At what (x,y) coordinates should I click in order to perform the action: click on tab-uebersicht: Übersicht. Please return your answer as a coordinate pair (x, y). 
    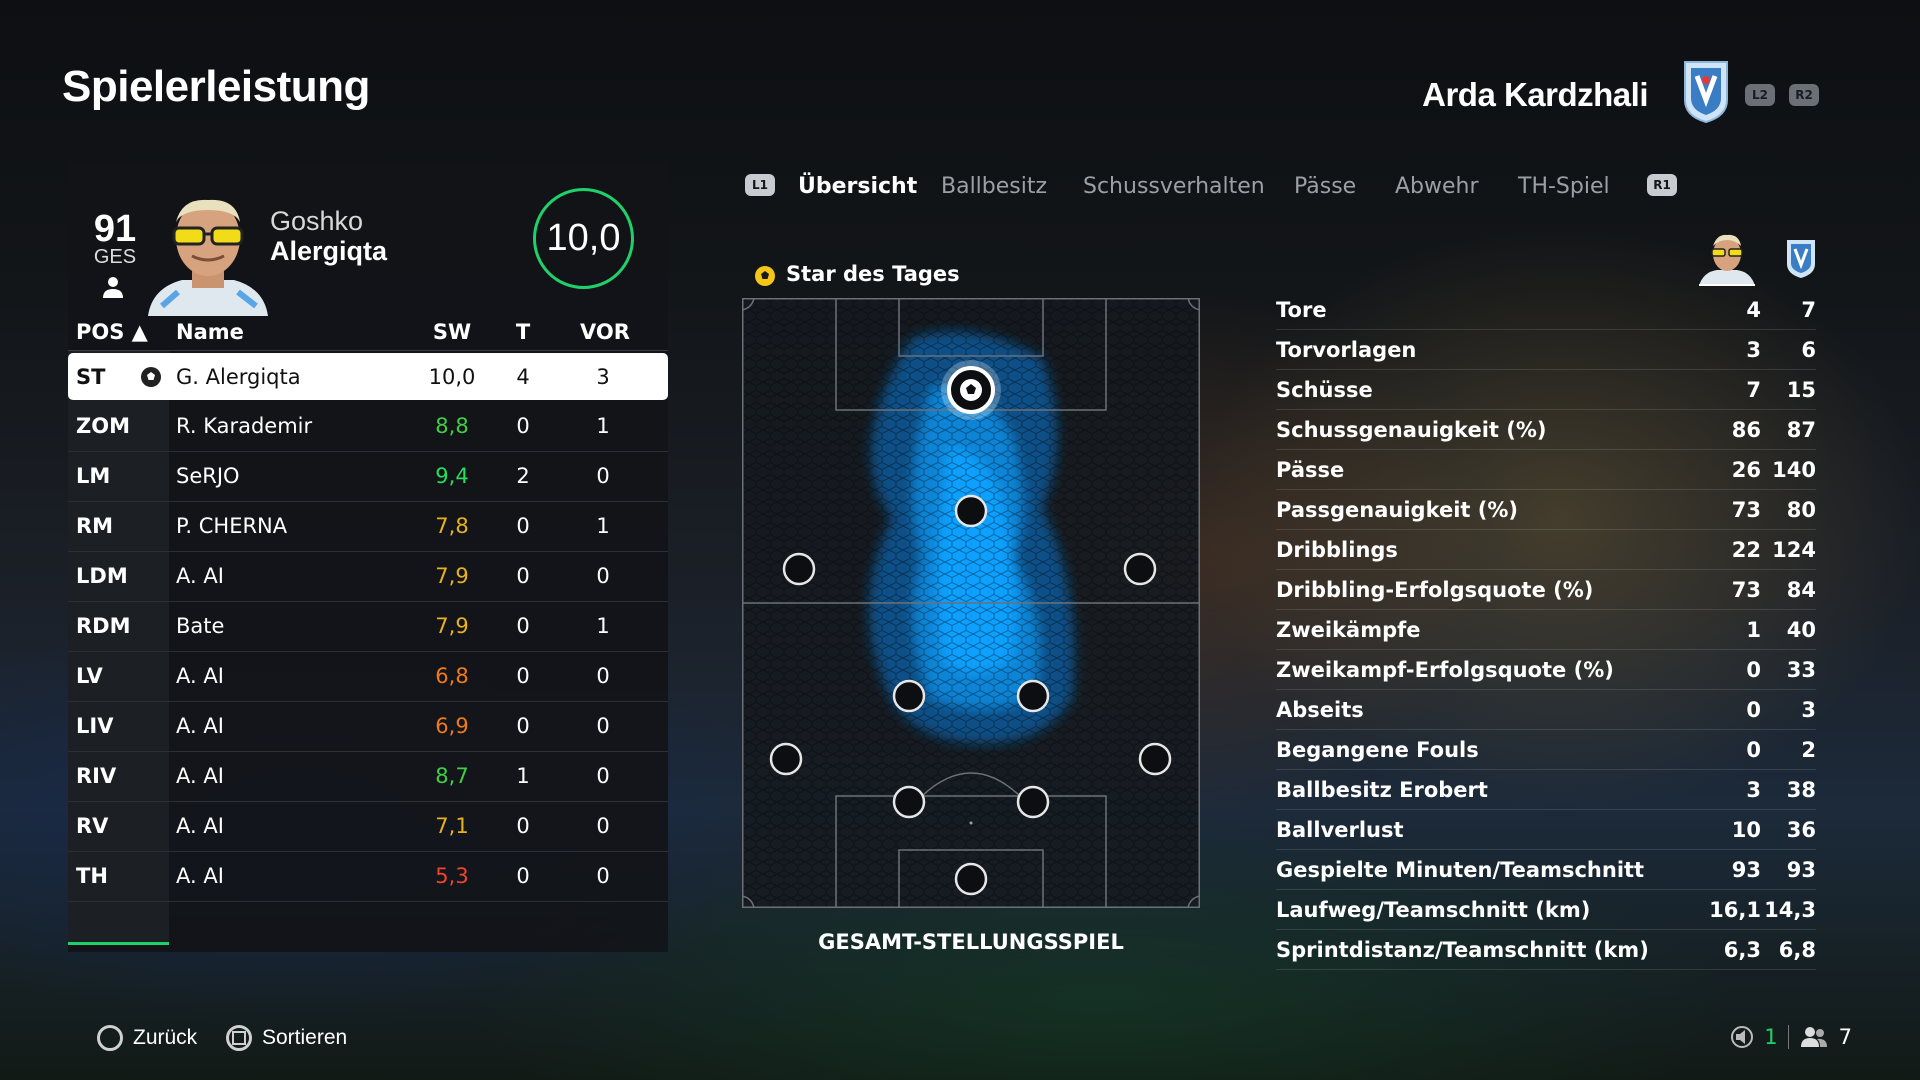
    Looking at the image, I should click on (858, 186).